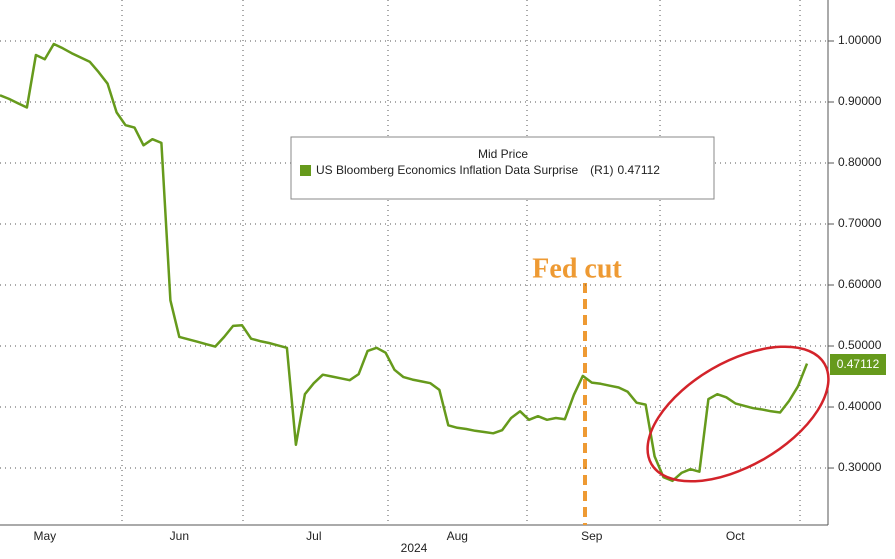 The width and height of the screenshot is (895, 559). I want to click on x-tick-label: May, so click(44, 536).